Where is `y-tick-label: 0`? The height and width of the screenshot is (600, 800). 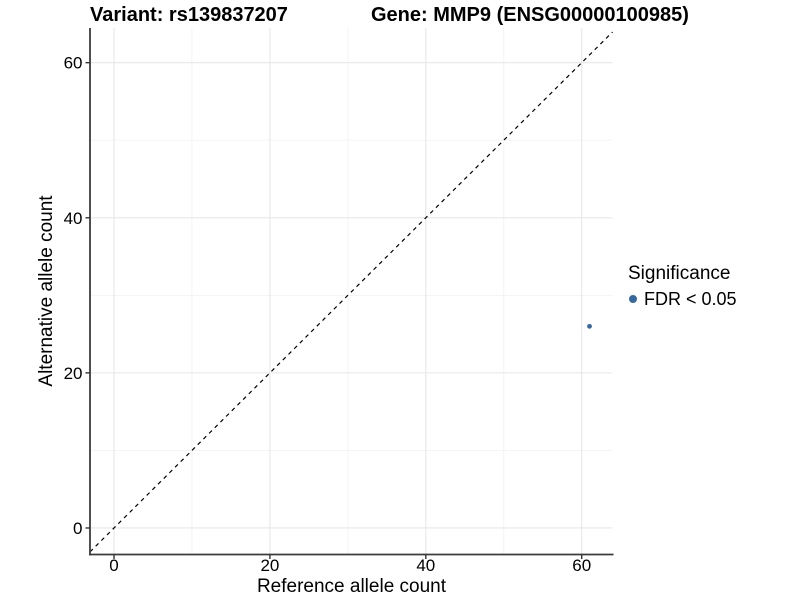 y-tick-label: 0 is located at coordinates (77, 528).